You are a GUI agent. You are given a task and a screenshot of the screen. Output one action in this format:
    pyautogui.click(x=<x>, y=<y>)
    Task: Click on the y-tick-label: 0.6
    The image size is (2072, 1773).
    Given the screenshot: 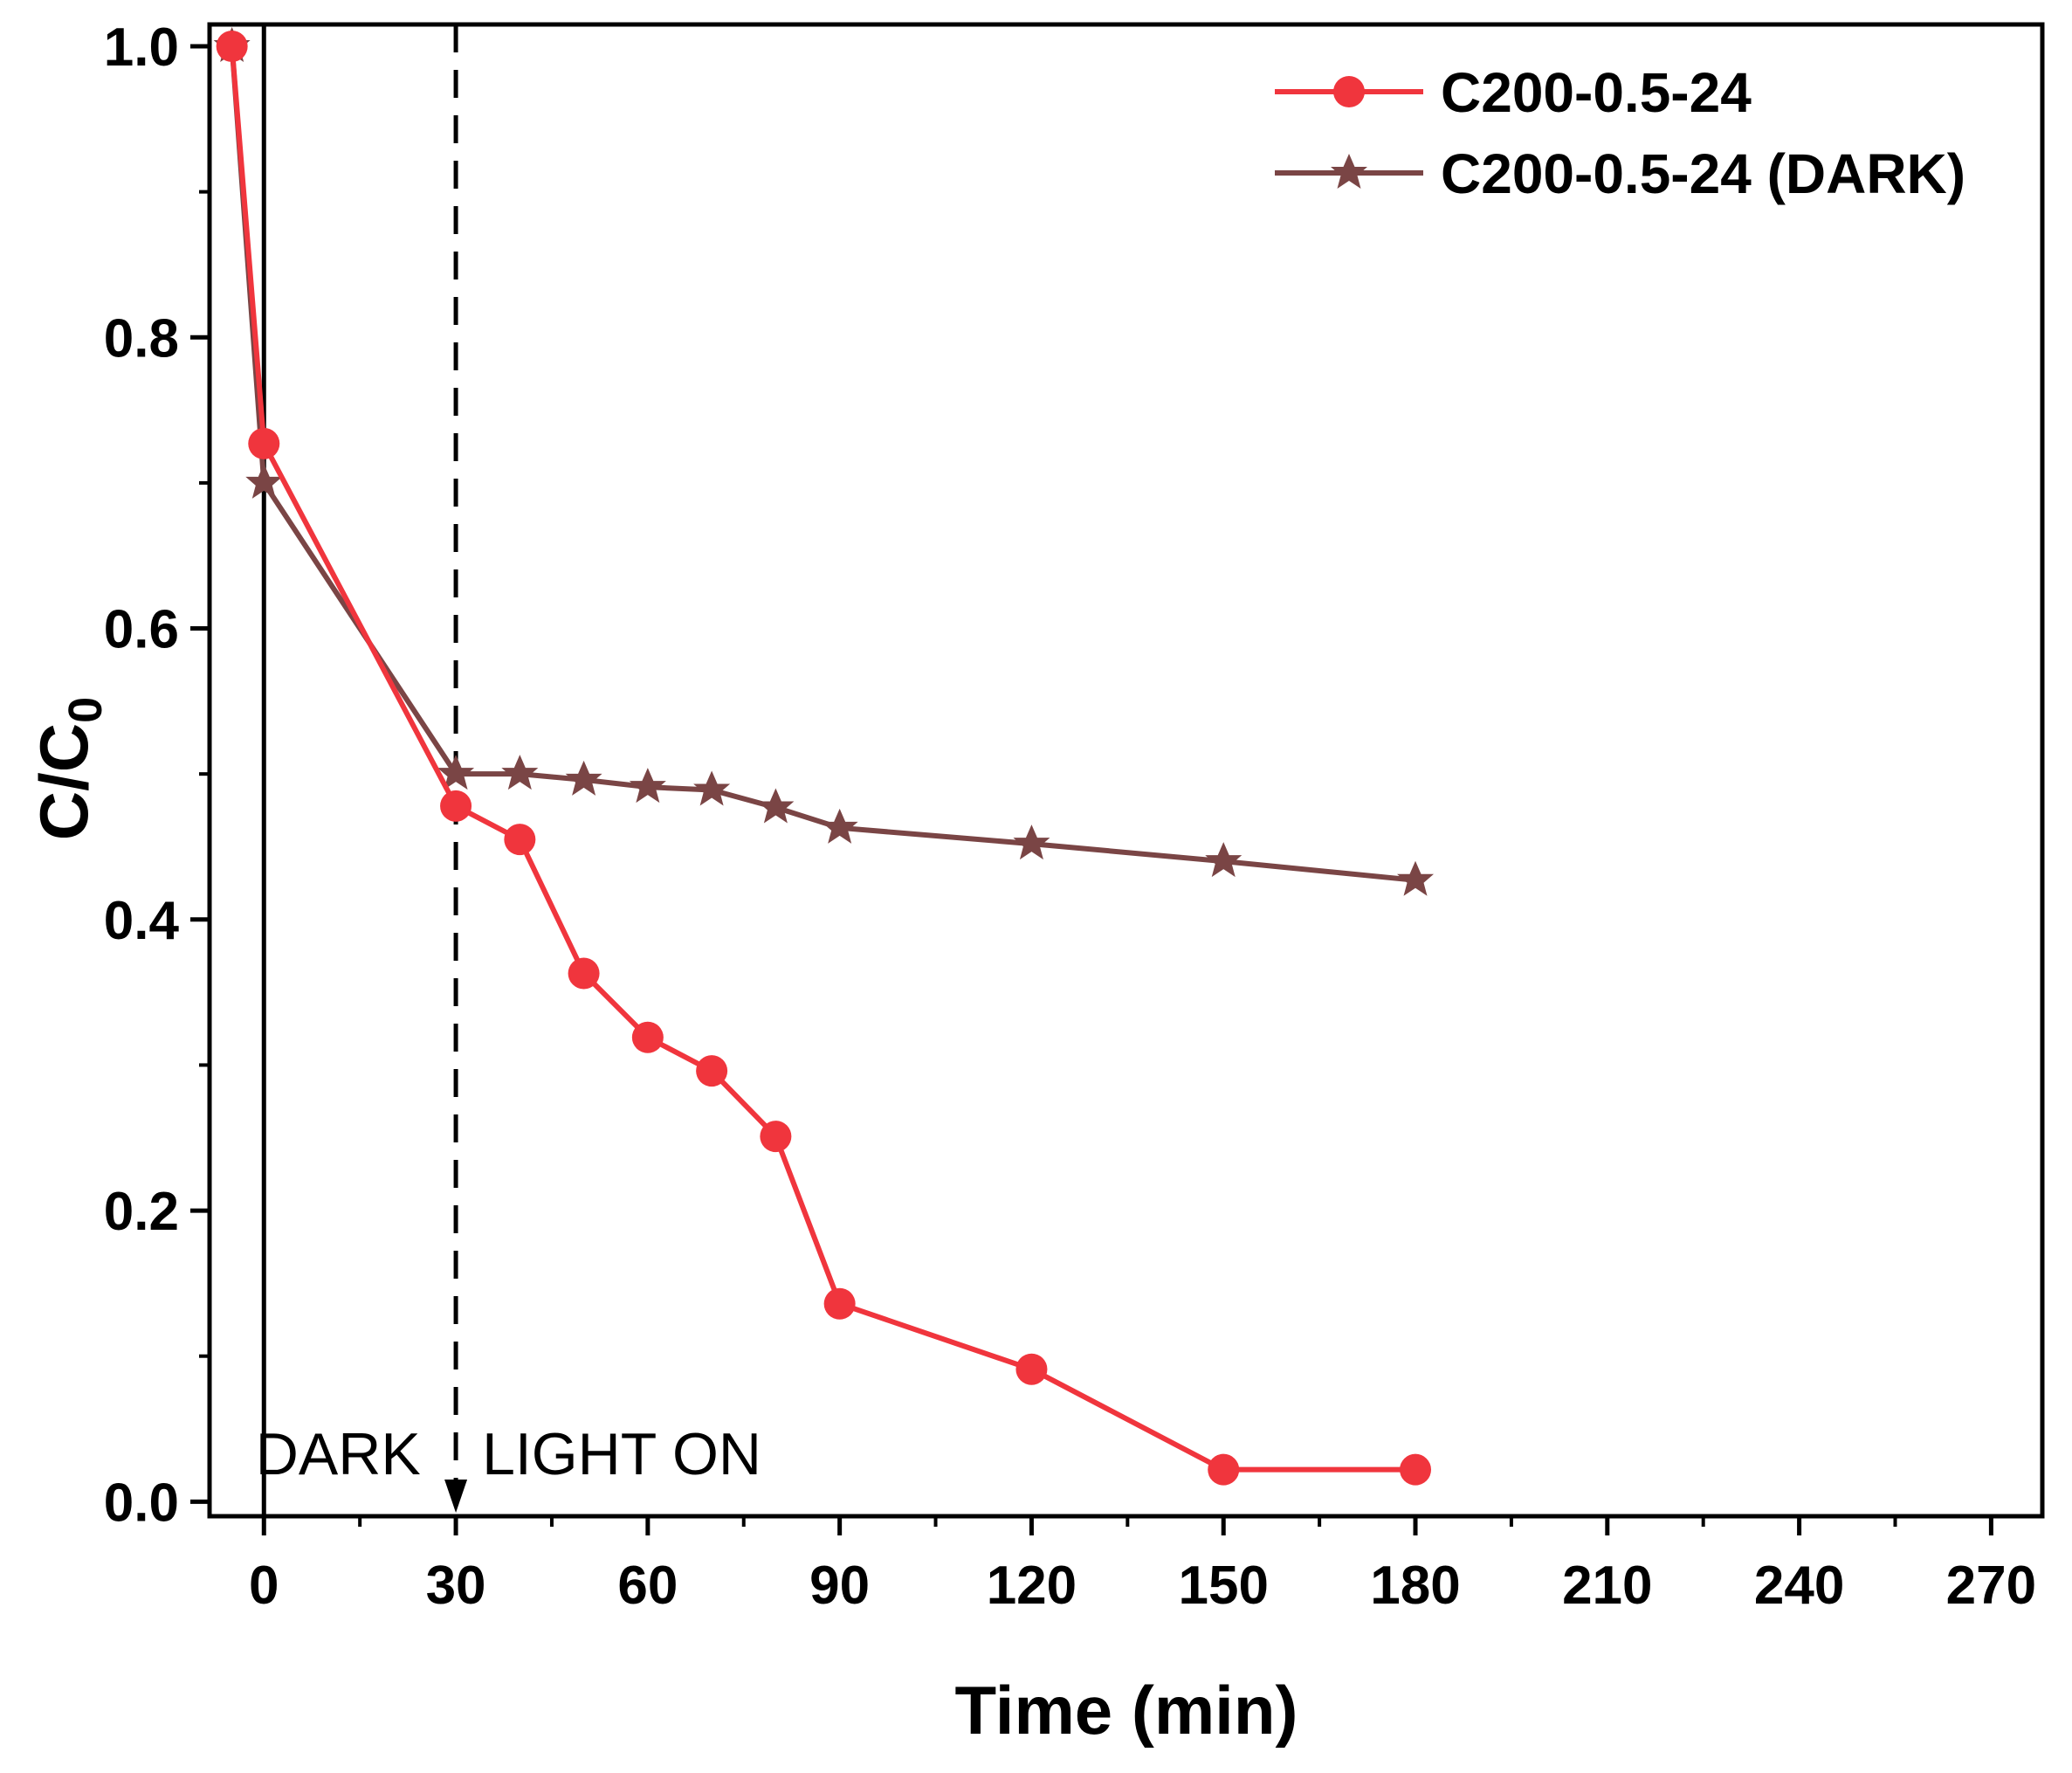 What is the action you would take?
    pyautogui.click(x=141, y=630)
    